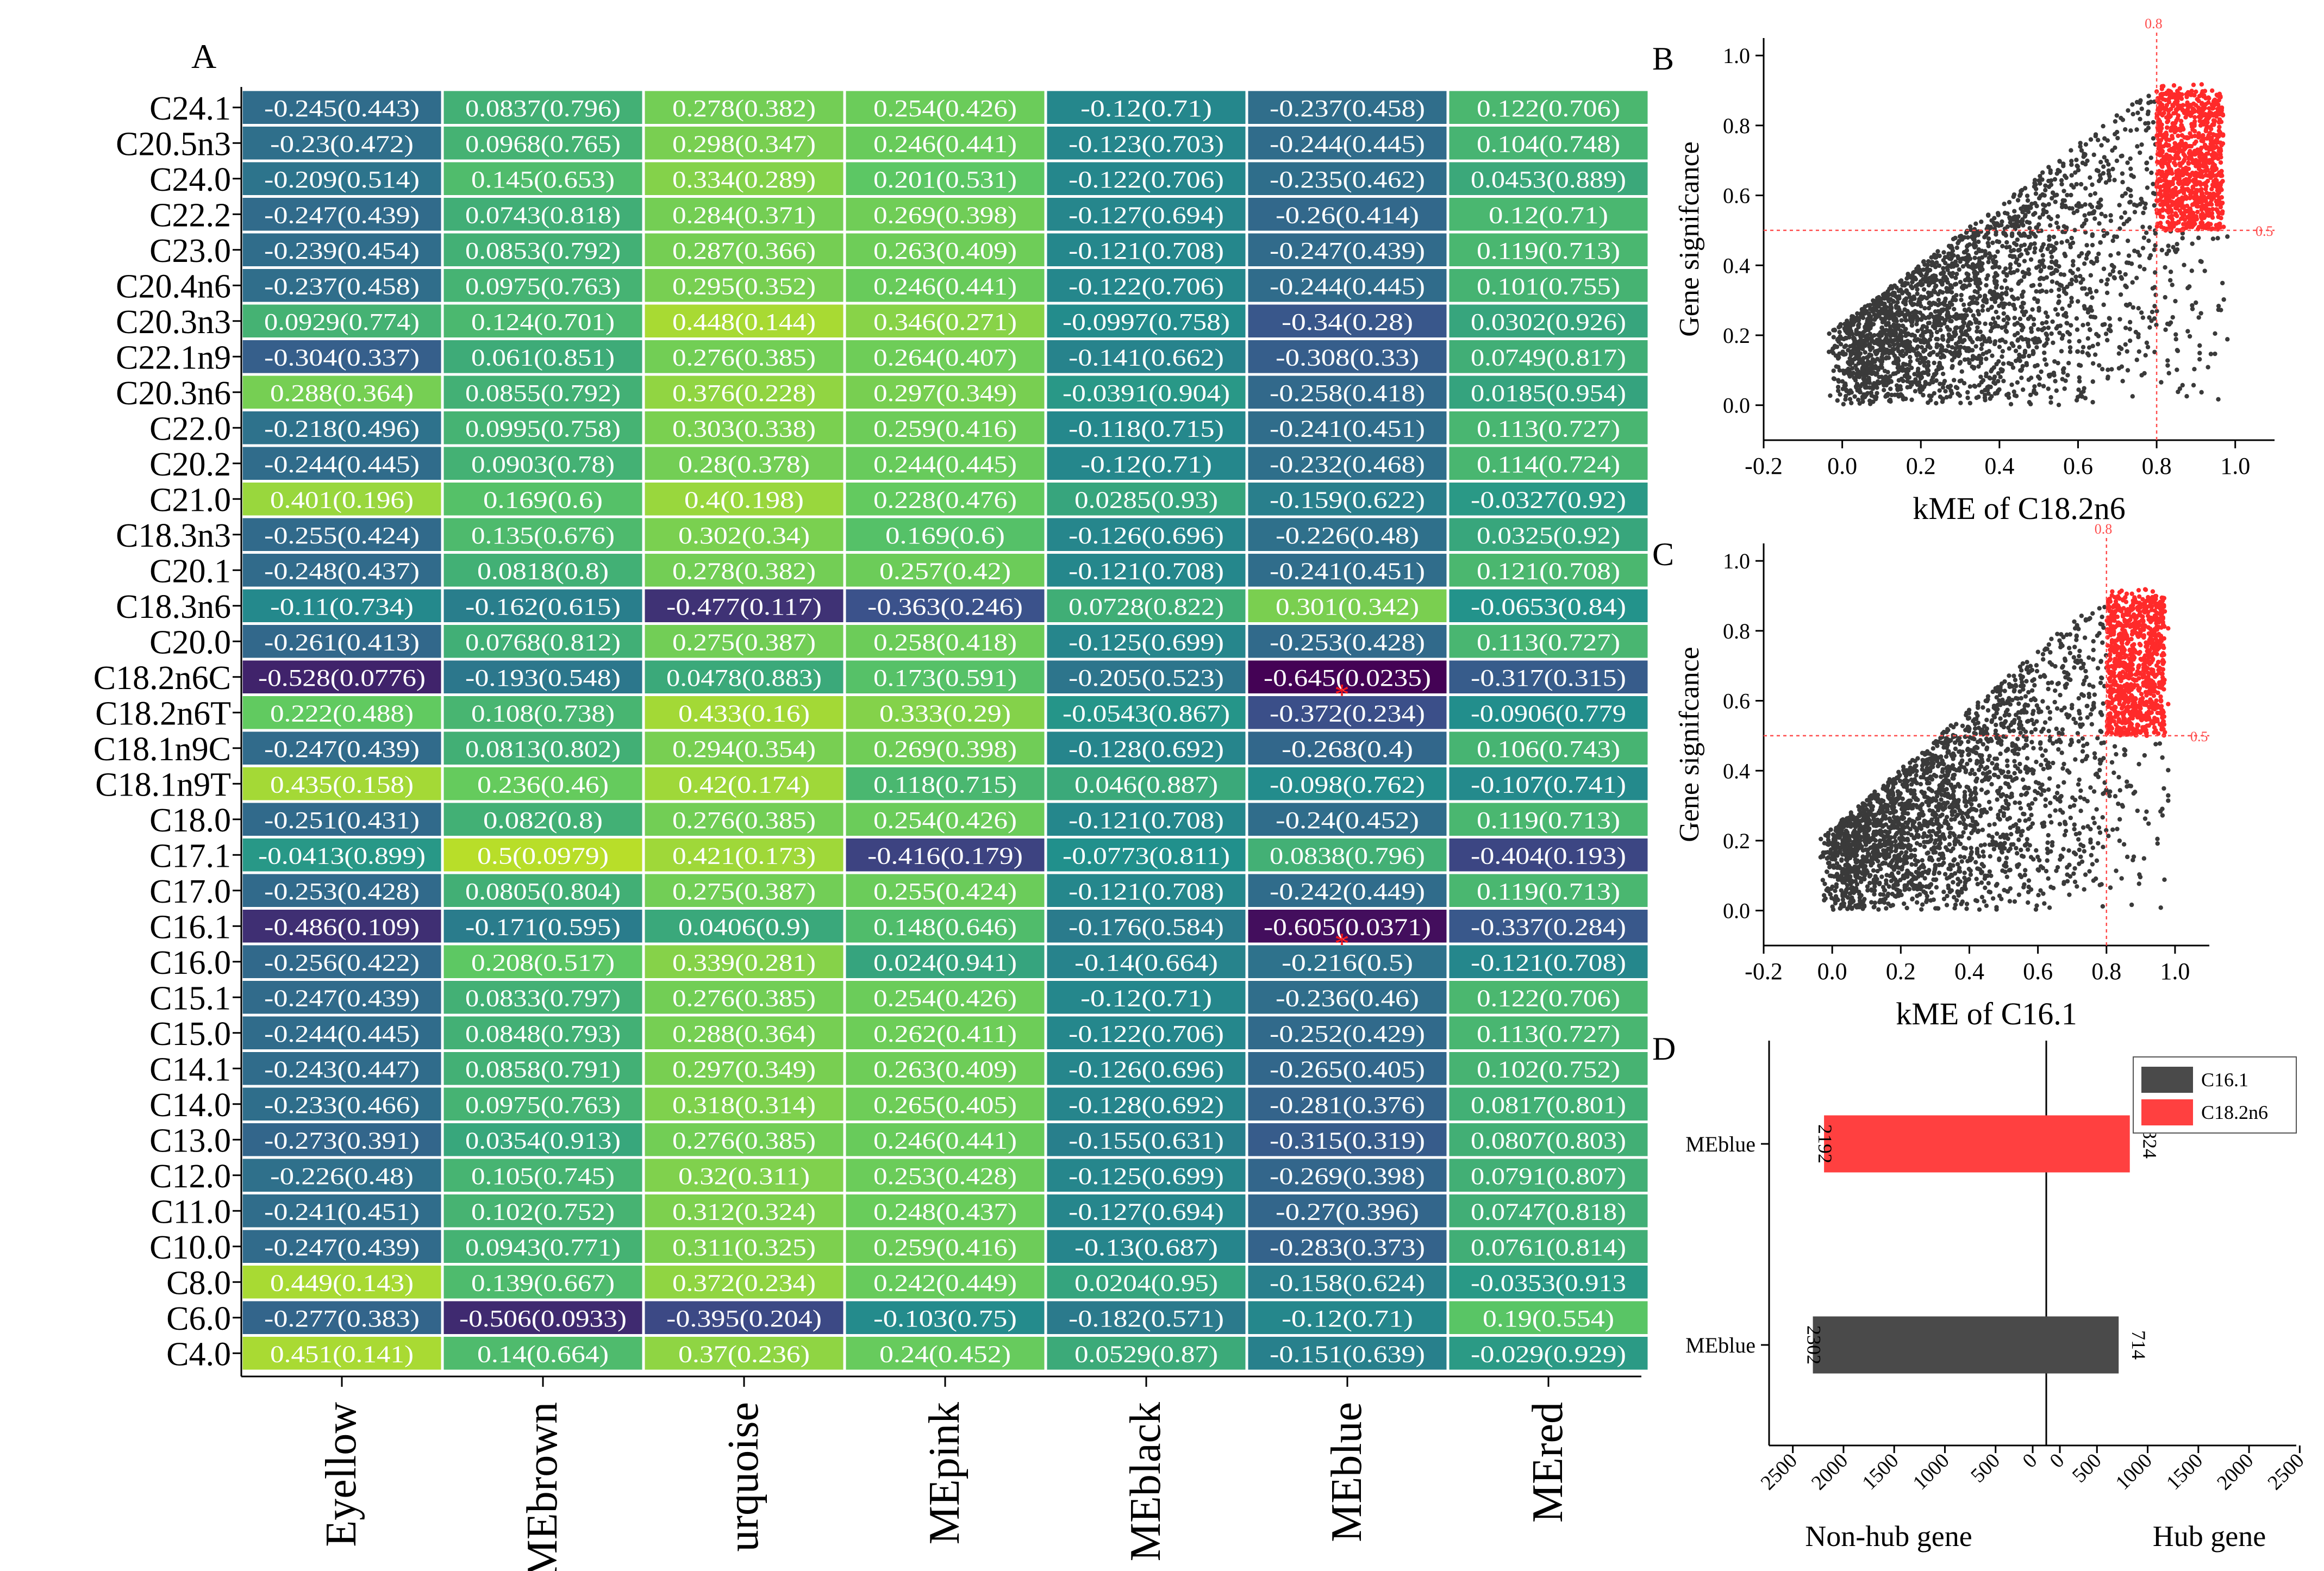 This screenshot has height=1571, width=2324. What do you see at coordinates (1146, 251) in the screenshot?
I see `heatmap-cell-value: -0.121(0.708)` at bounding box center [1146, 251].